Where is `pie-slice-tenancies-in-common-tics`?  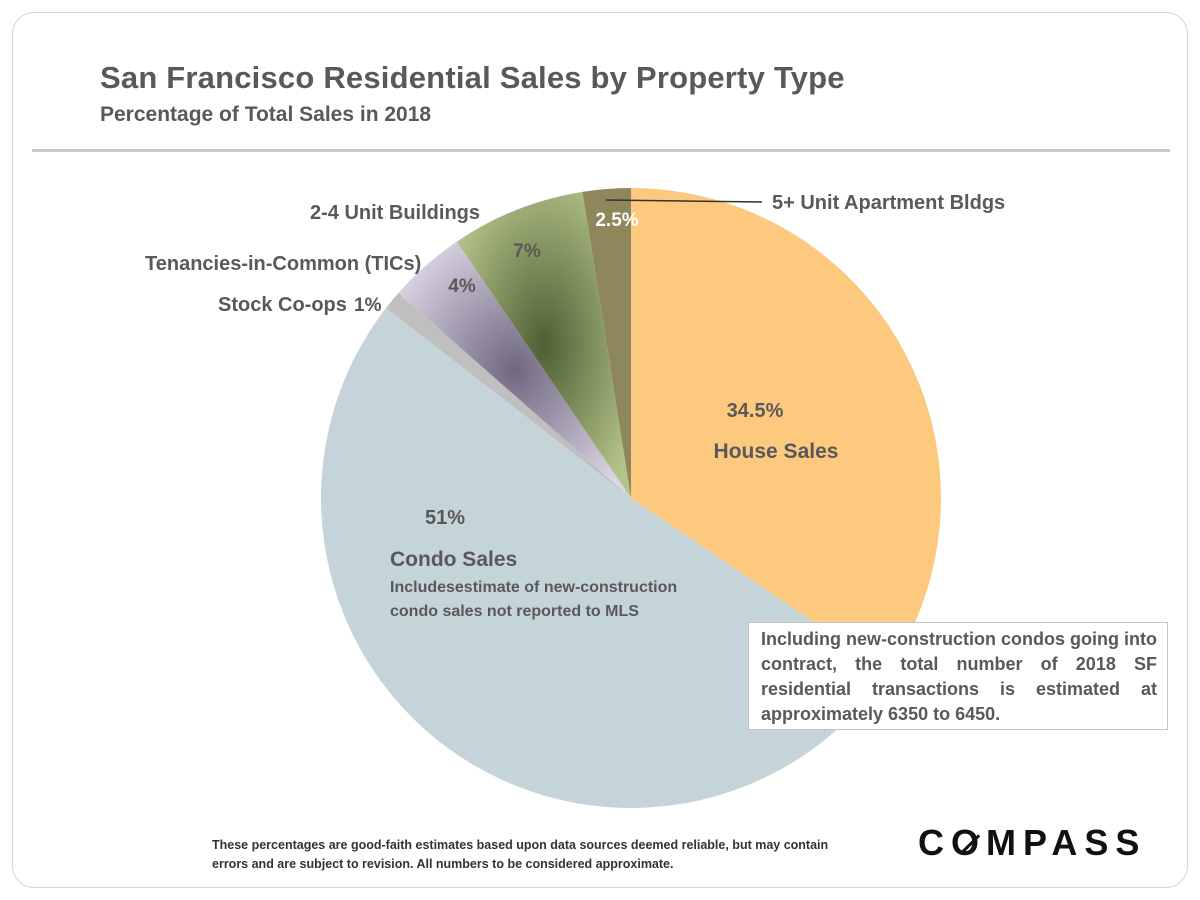 pie-slice-tenancies-in-common-tics is located at coordinates (514, 369).